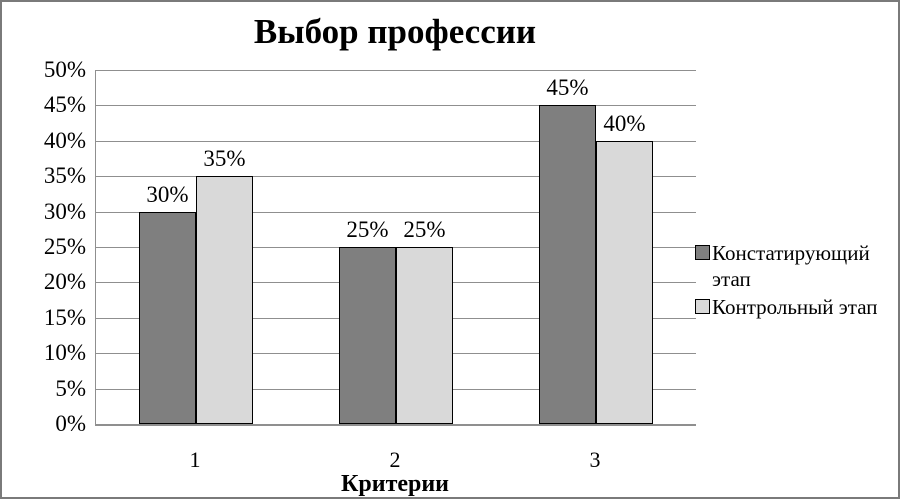 This screenshot has height=499, width=900. Describe the element at coordinates (70, 388) in the screenshot. I see `y-tick-label: 5%` at that location.